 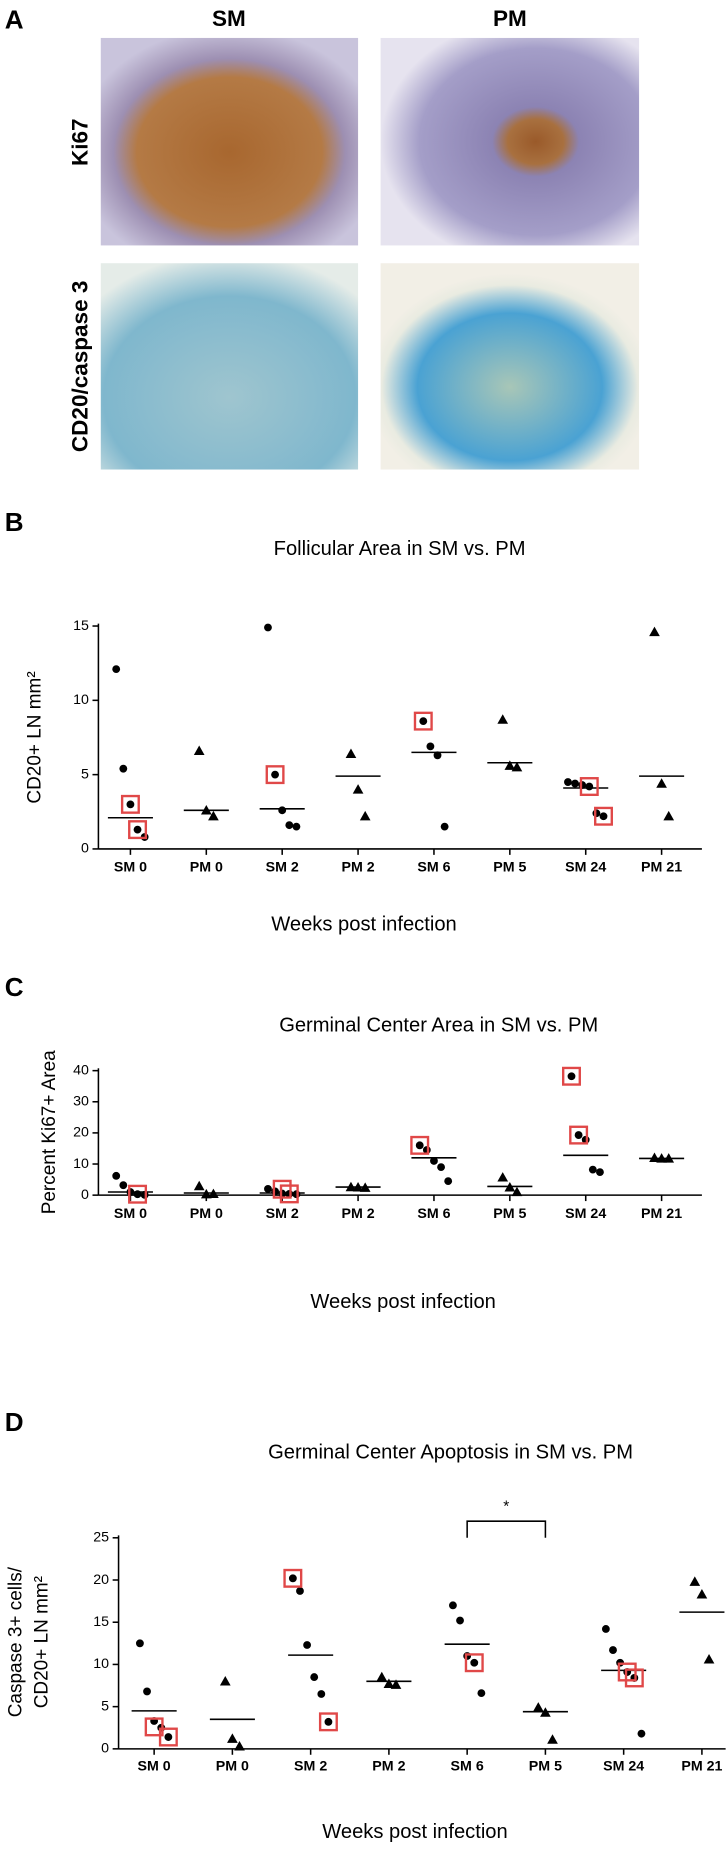 I want to click on micrograph, so click(x=510, y=141).